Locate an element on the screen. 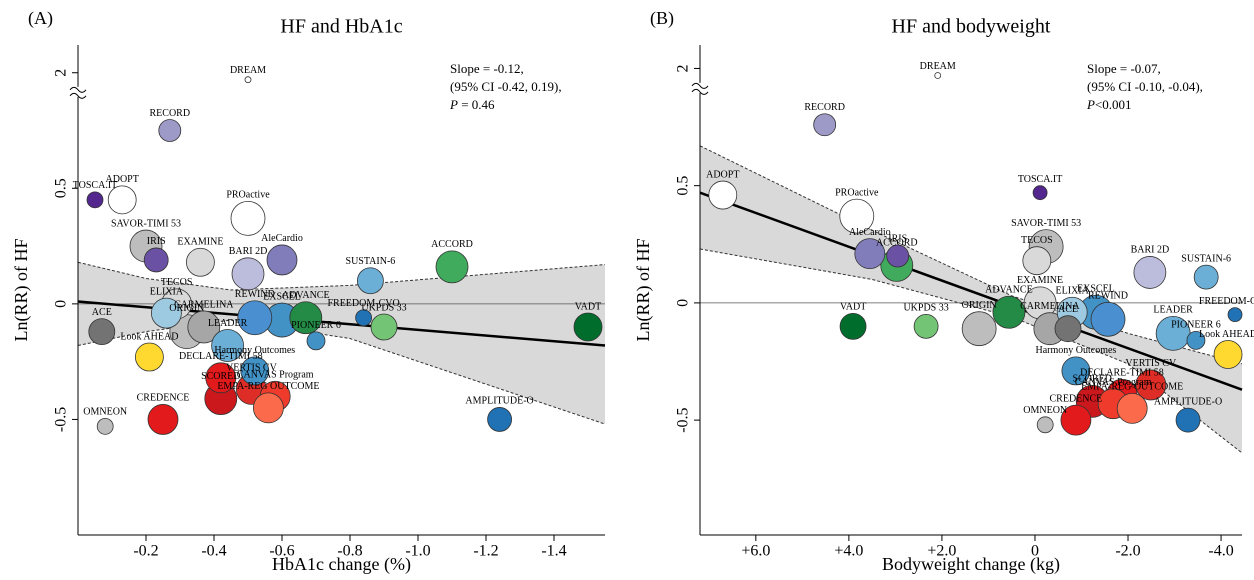 The image size is (1254, 580). x-tick-label: -1.2 is located at coordinates (485, 551).